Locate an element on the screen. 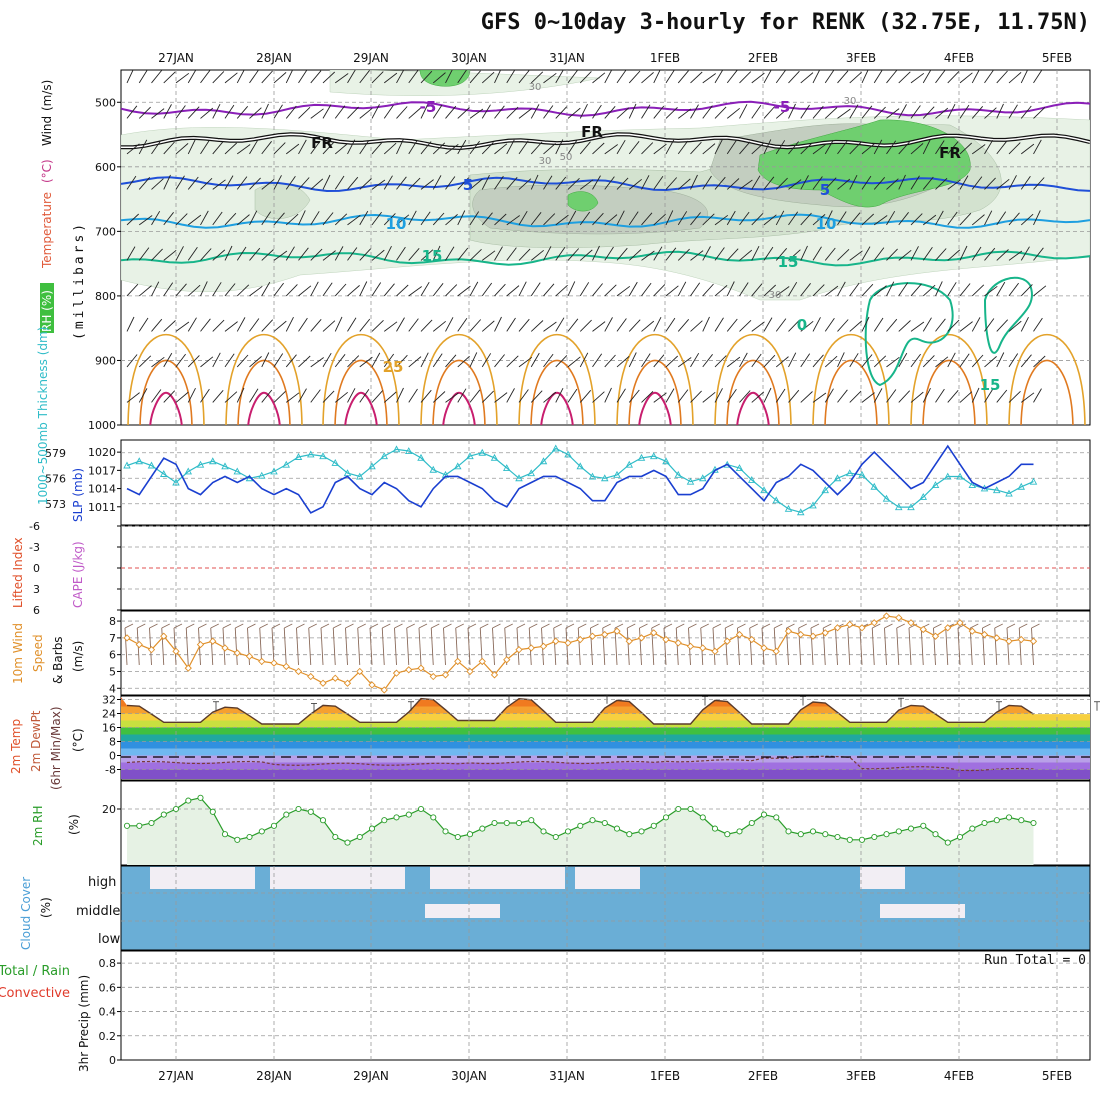 This screenshot has height=1104, width=1100. slp-tick-label: 1014 is located at coordinates (102, 489).